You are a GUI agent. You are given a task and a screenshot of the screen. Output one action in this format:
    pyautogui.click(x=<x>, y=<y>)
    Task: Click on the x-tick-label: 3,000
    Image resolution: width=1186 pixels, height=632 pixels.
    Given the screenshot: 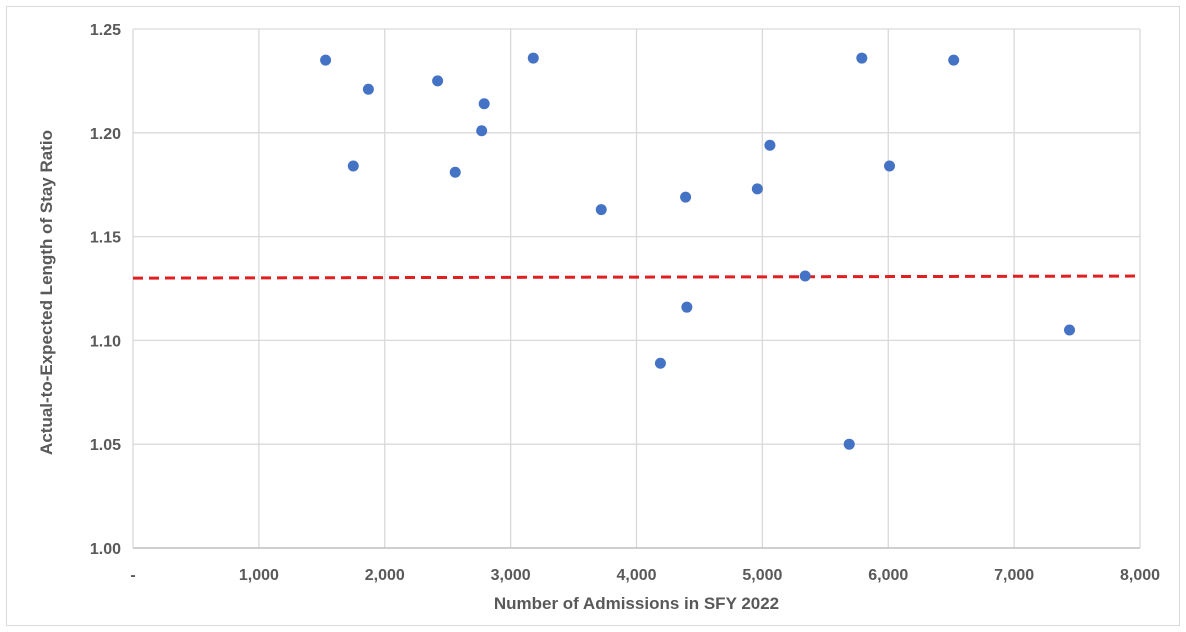 What is the action you would take?
    pyautogui.click(x=511, y=575)
    